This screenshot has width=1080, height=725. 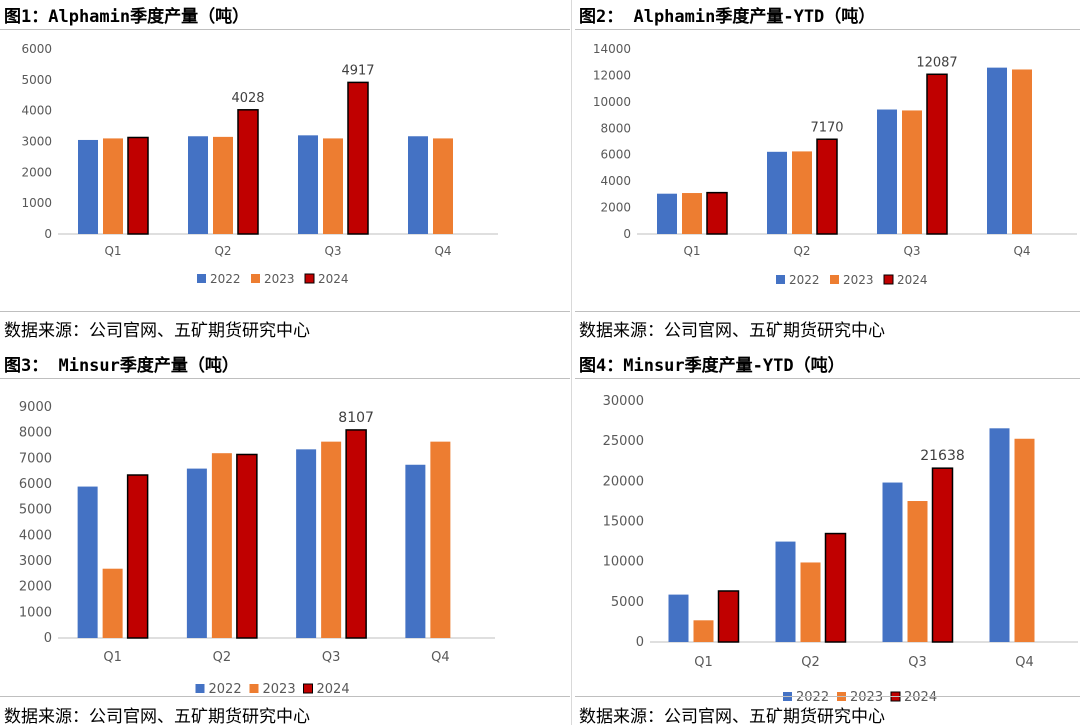 What do you see at coordinates (35, 484) in the screenshot?
I see `y-tick-label: 6000` at bounding box center [35, 484].